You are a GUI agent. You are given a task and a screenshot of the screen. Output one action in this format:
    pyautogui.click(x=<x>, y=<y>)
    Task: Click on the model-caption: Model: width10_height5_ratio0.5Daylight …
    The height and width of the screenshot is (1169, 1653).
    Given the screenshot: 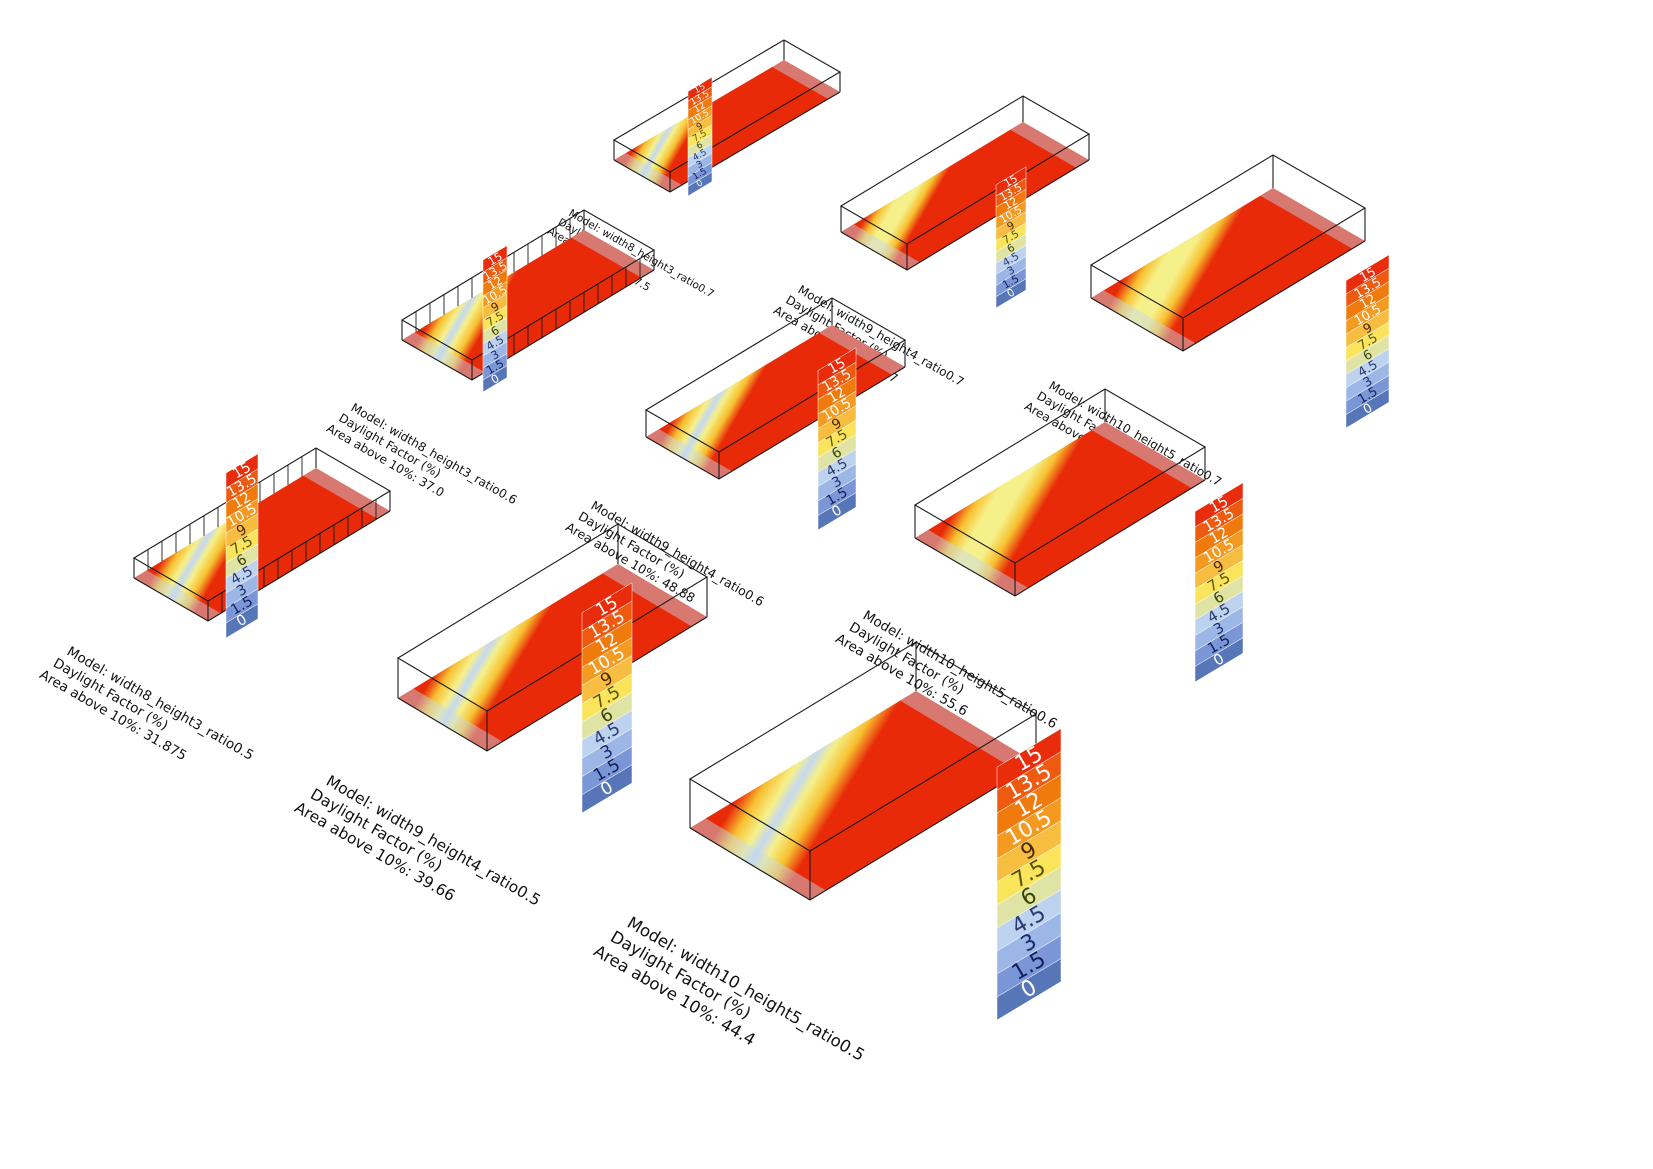 What is the action you would take?
    pyautogui.click(x=729, y=989)
    